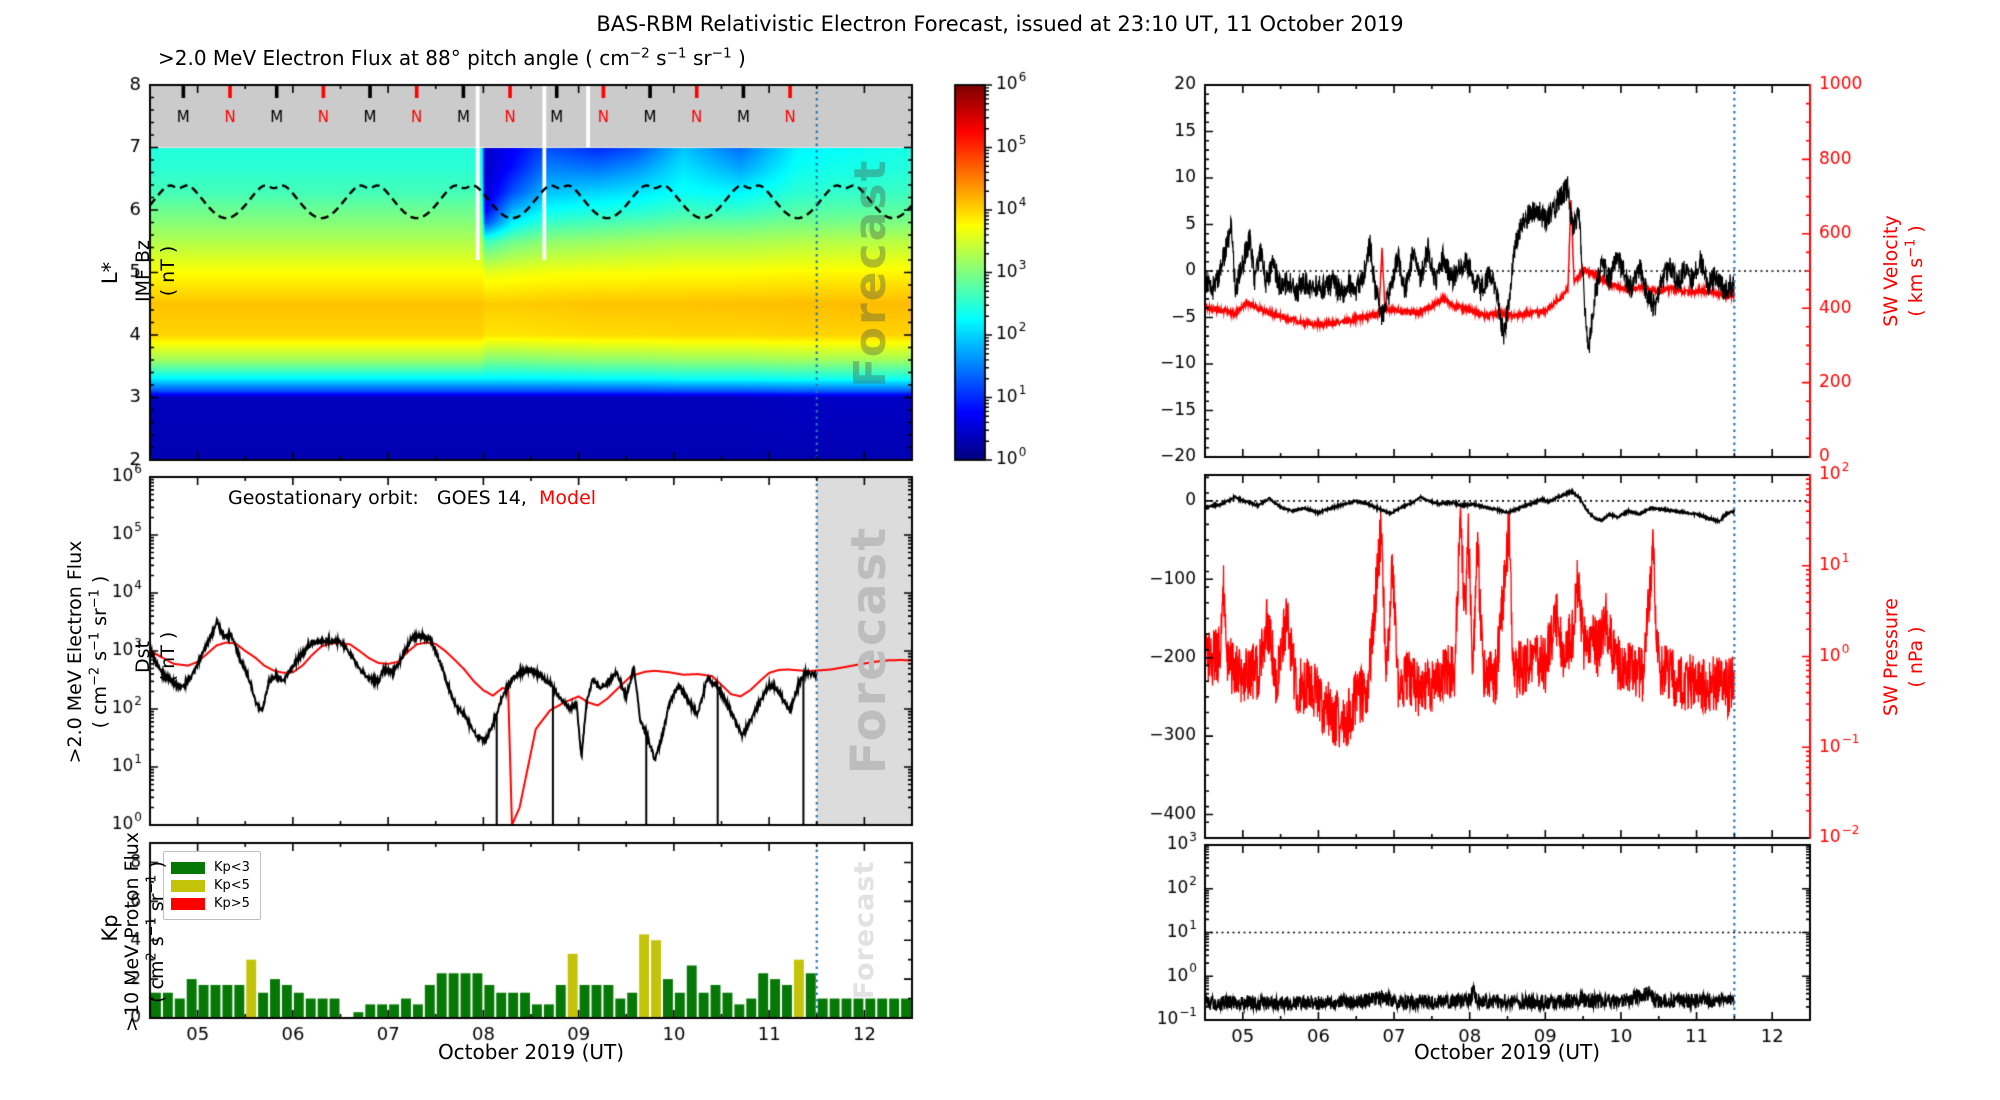 The image size is (2000, 1100). I want to click on dst-sw-pressure-panel, so click(1507, 656).